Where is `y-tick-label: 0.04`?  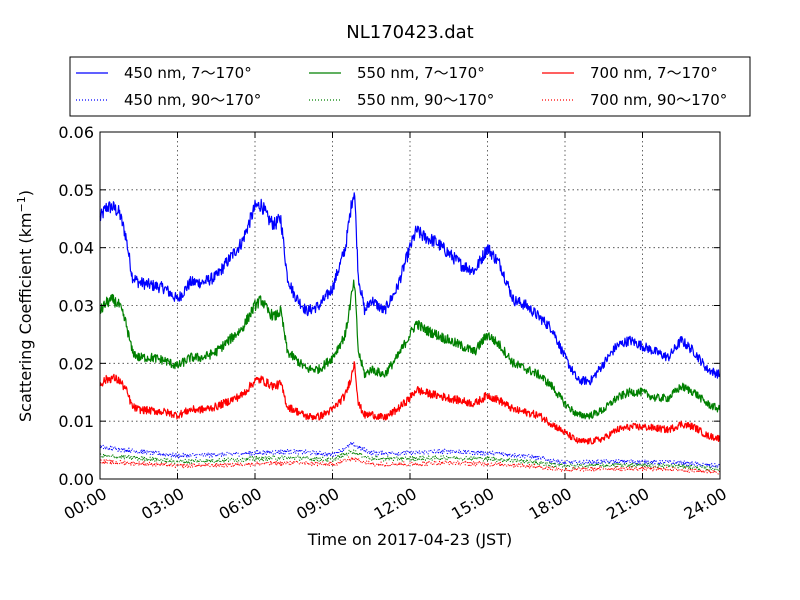
y-tick-label: 0.04 is located at coordinates (76, 248).